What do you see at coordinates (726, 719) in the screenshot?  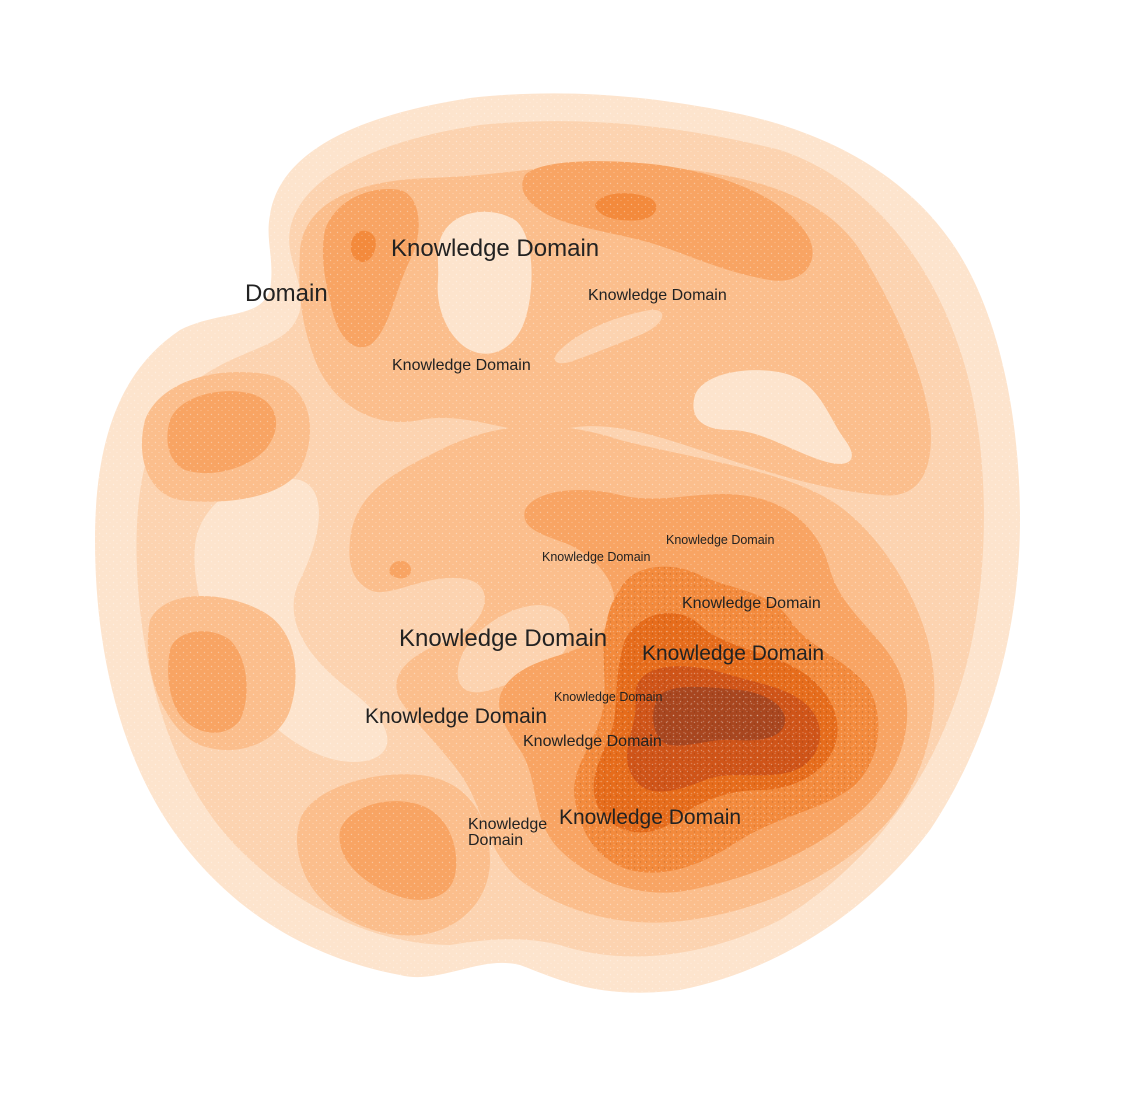 I see `stipple-overlay-core` at bounding box center [726, 719].